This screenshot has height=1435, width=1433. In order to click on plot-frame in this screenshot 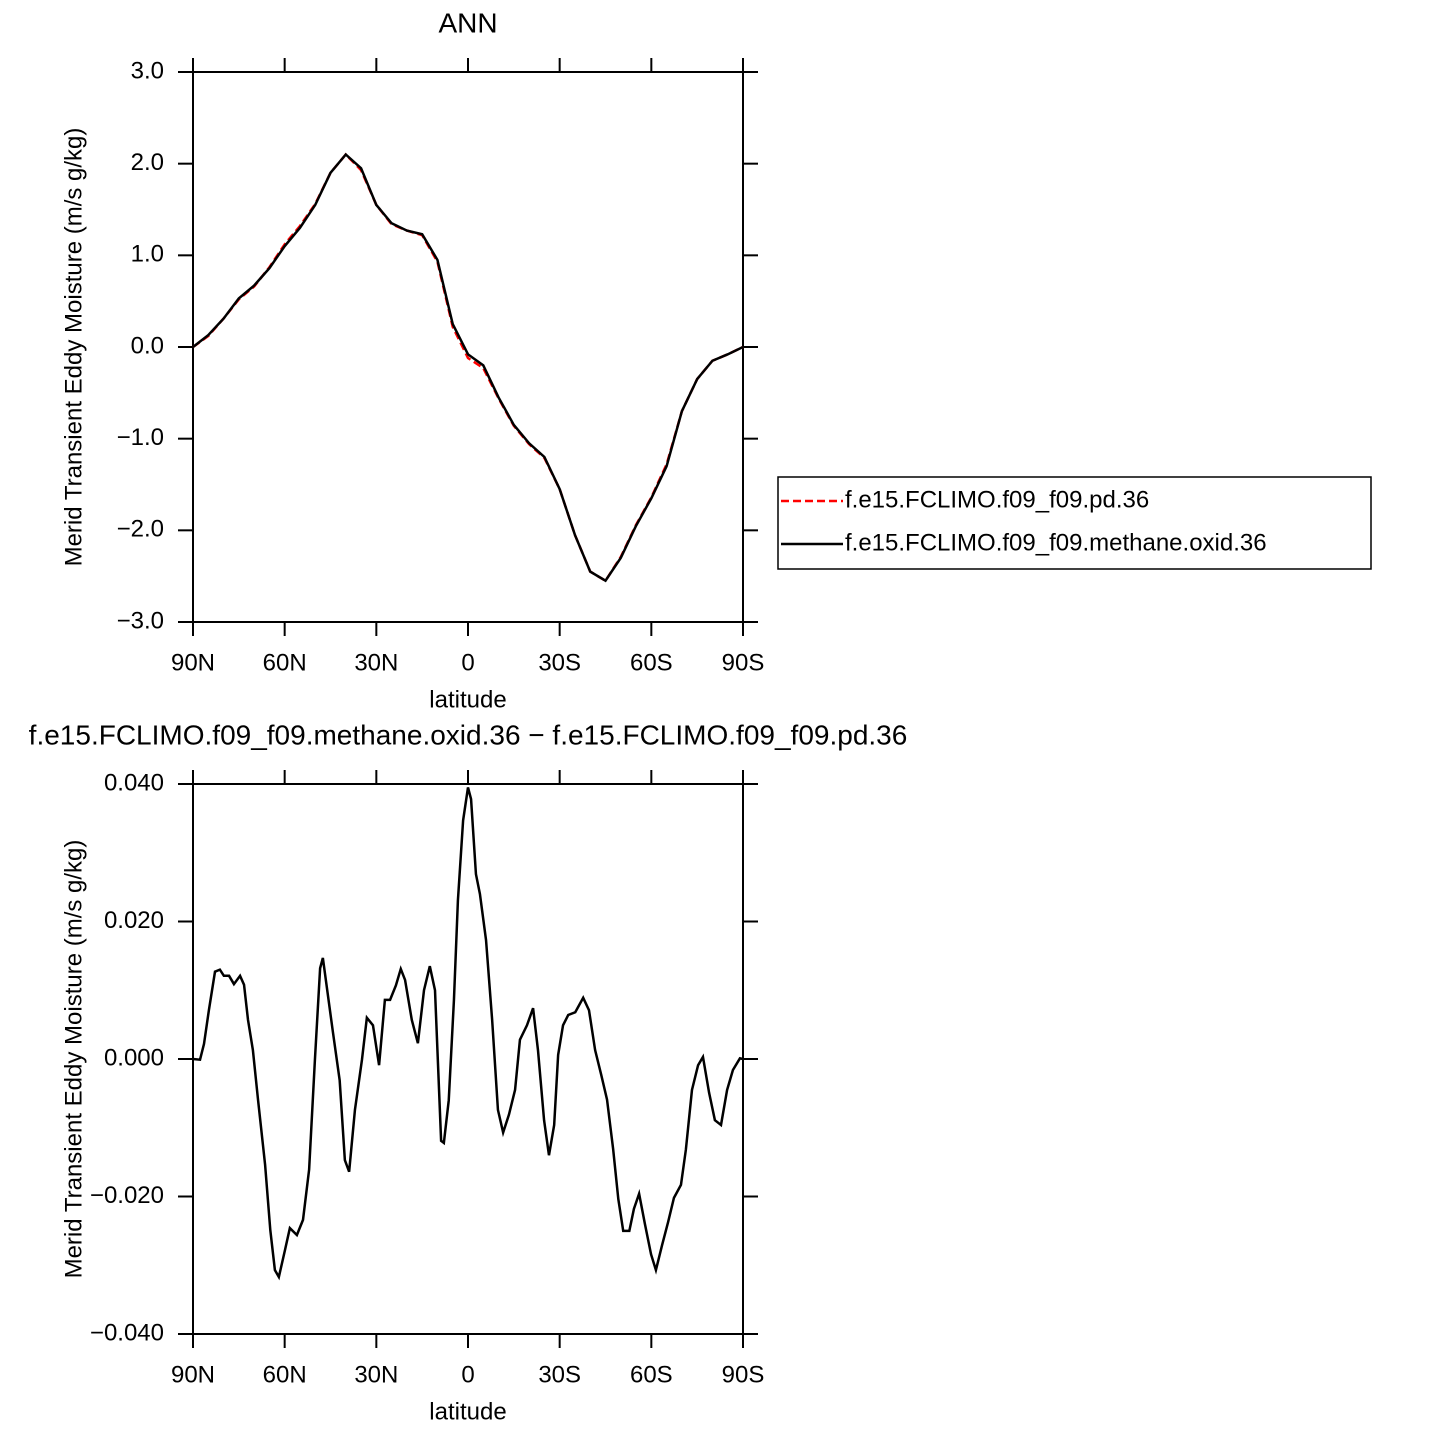, I will do `click(468, 347)`.